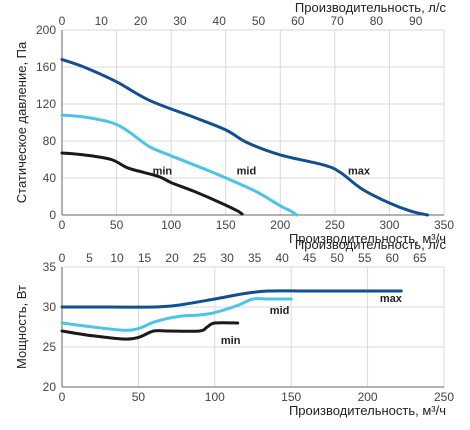  Describe the element at coordinates (310, 258) in the screenshot. I see `x2-tick-label: 45` at that location.